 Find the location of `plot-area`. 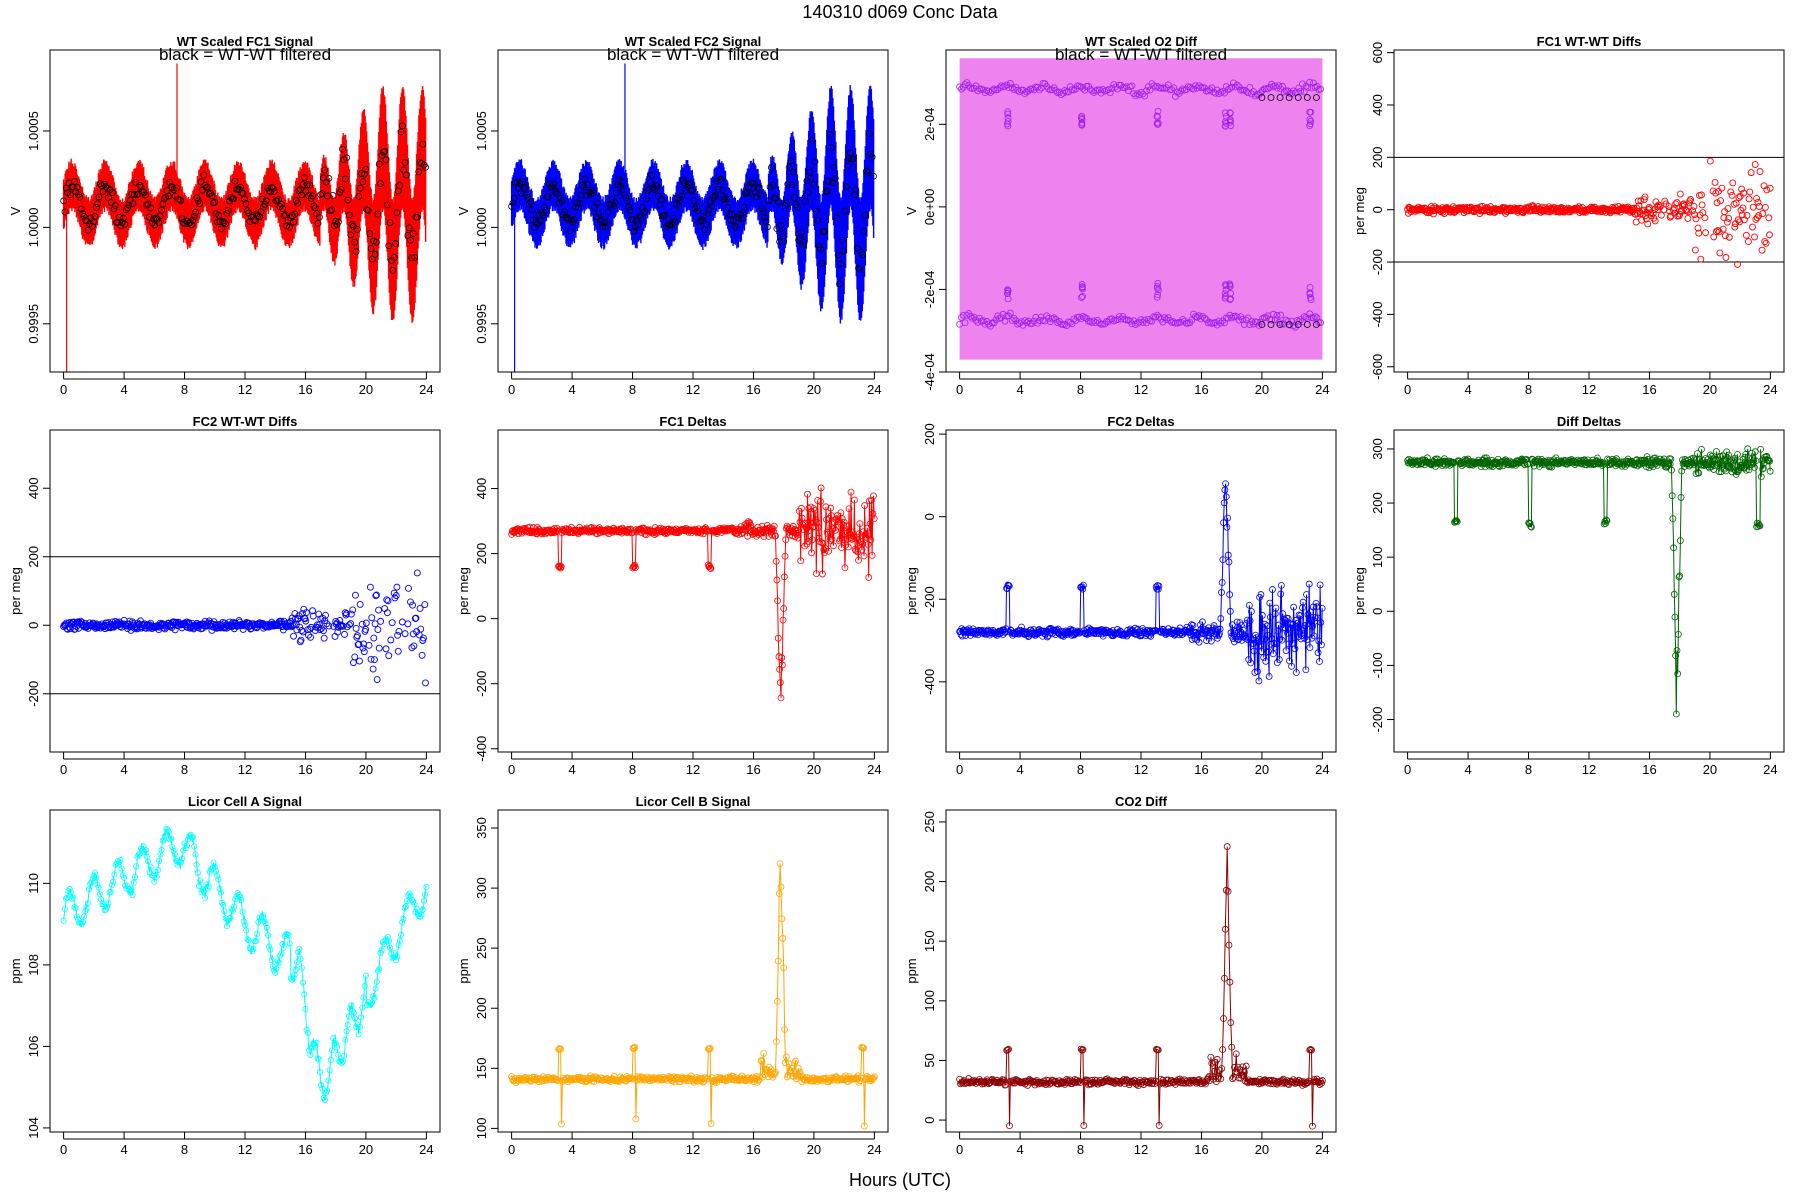

plot-area is located at coordinates (1141, 582).